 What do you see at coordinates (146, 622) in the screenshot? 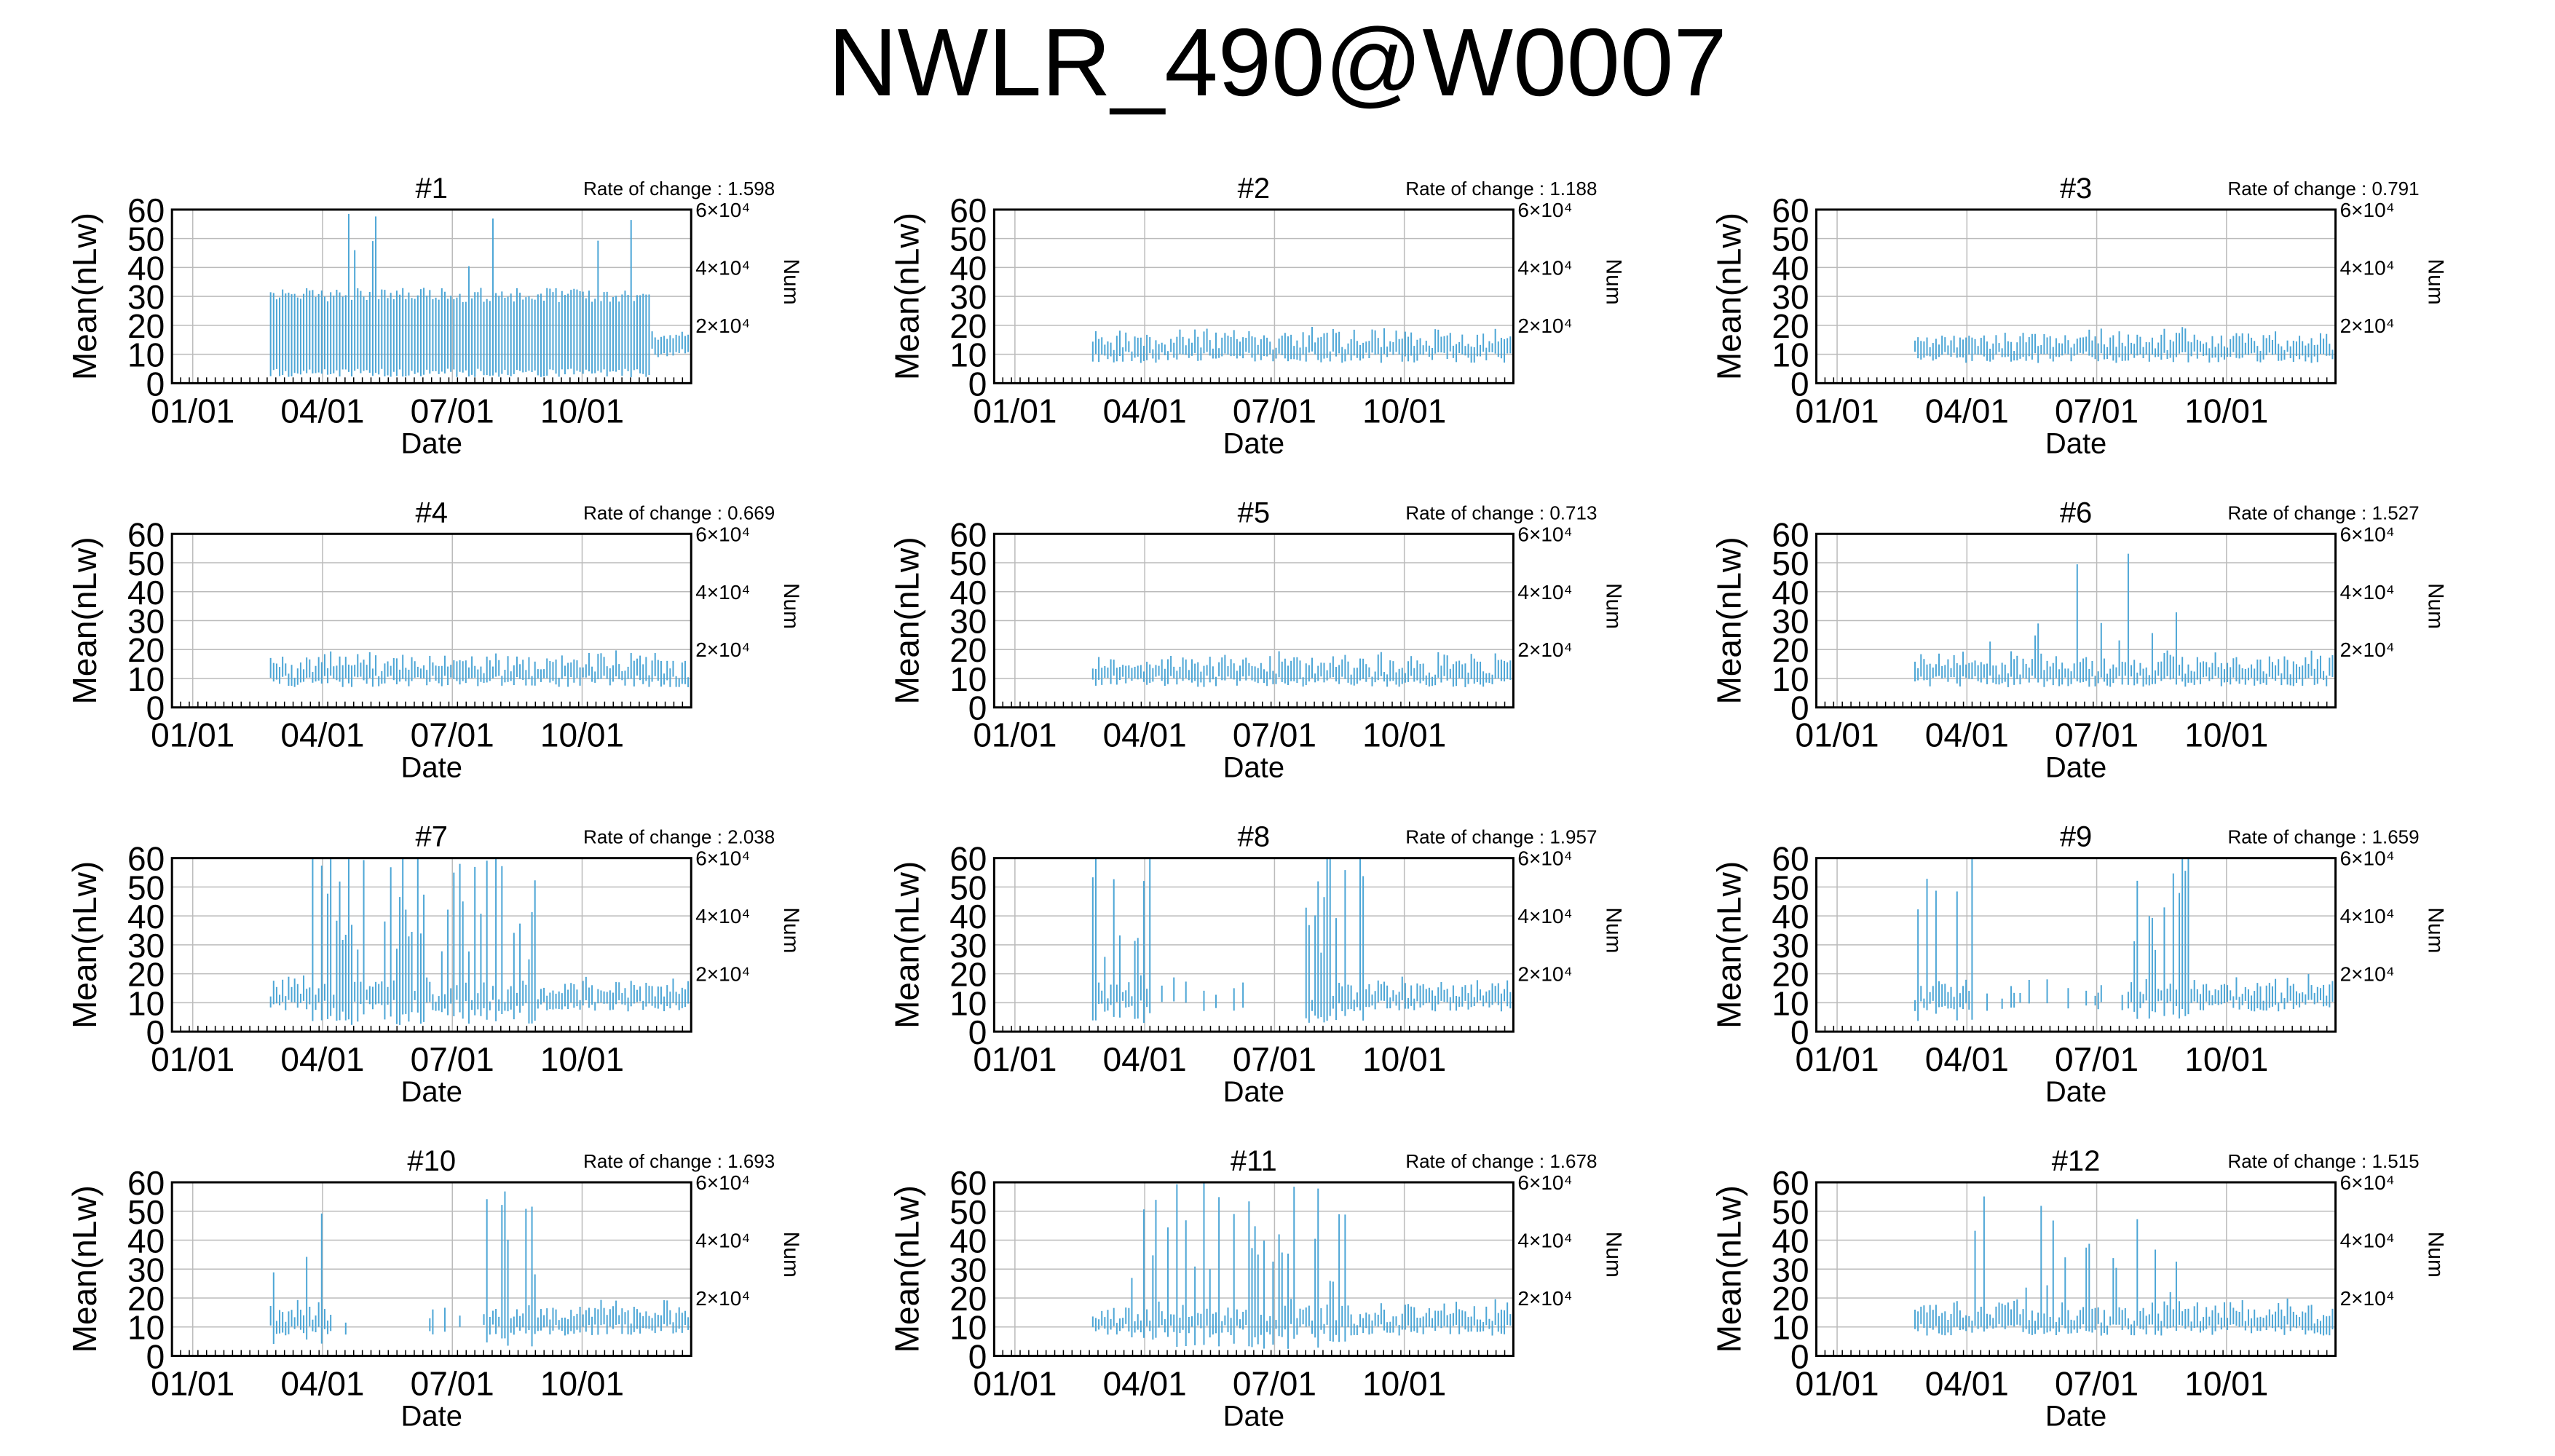
I see `y-tick-label: 30` at bounding box center [146, 622].